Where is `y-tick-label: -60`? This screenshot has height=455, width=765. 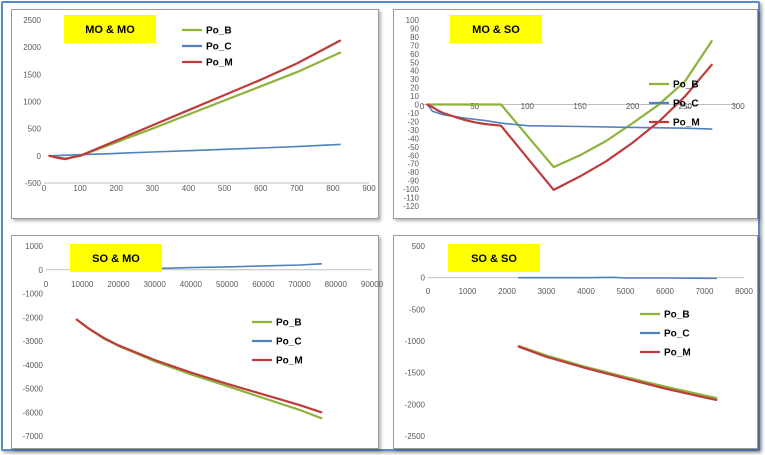
y-tick-label: -60 is located at coordinates (413, 155).